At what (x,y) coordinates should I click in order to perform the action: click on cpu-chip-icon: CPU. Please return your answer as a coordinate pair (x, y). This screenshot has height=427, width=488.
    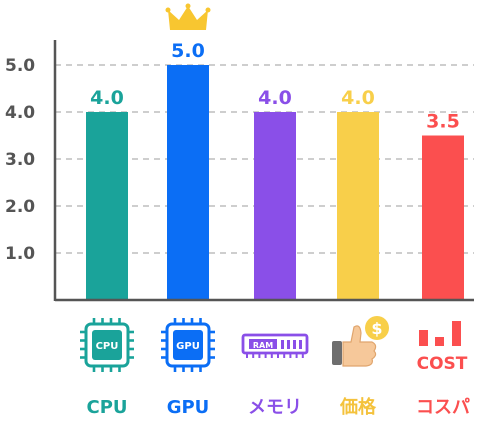
    Looking at the image, I should click on (107, 345).